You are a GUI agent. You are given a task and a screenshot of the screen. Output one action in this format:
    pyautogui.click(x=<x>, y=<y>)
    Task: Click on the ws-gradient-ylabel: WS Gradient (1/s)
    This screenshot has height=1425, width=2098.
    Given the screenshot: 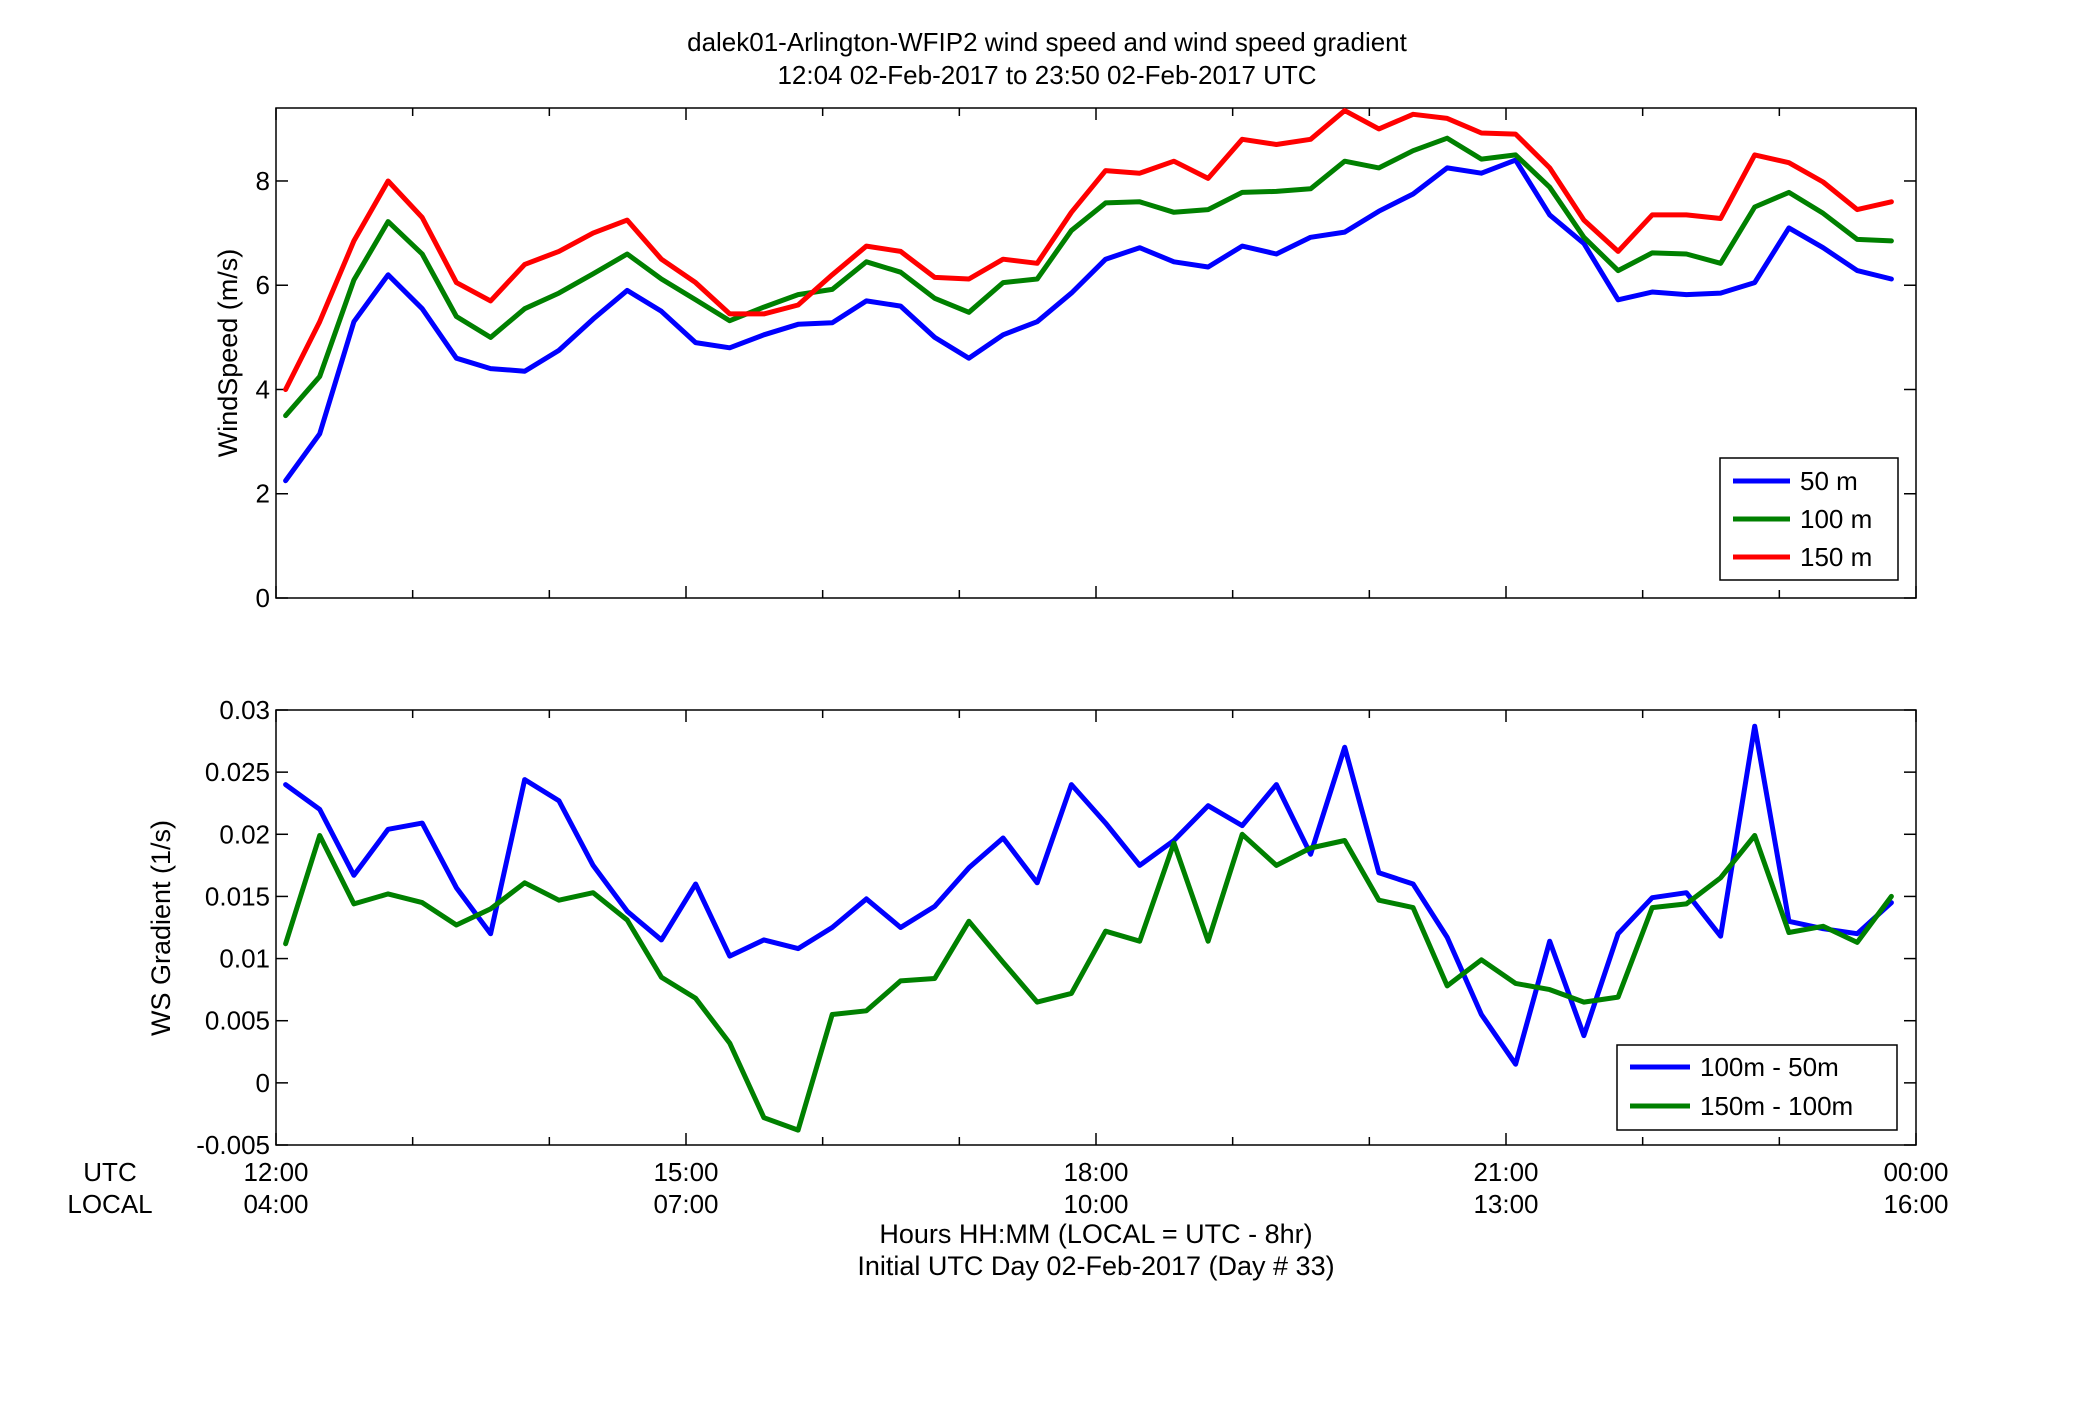 What is the action you would take?
    pyautogui.click(x=161, y=928)
    